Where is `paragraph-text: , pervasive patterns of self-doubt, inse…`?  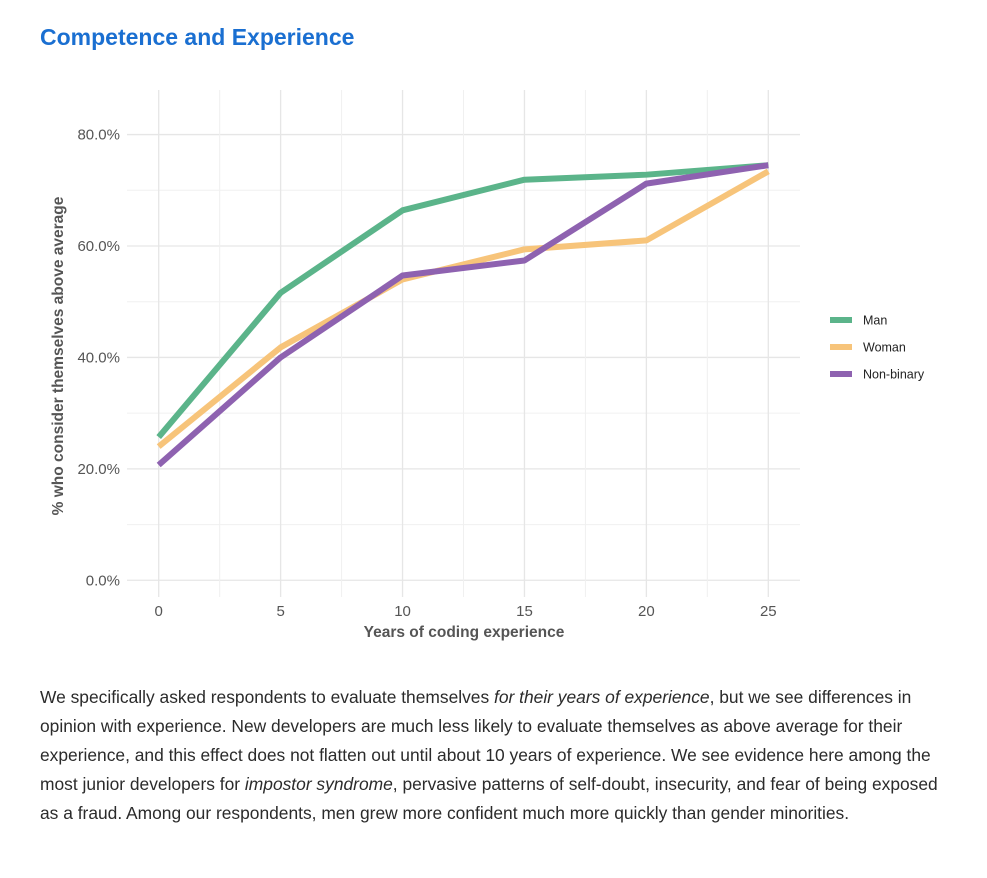 paragraph-text: , pervasive patterns of self-doubt, inse… is located at coordinates (489, 798).